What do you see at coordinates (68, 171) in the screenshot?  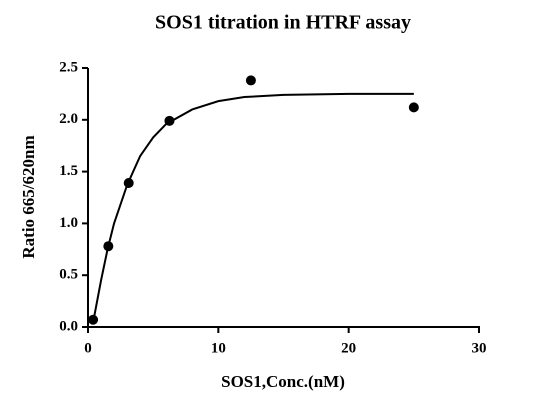 I see `y-tick-label: 1.5` at bounding box center [68, 171].